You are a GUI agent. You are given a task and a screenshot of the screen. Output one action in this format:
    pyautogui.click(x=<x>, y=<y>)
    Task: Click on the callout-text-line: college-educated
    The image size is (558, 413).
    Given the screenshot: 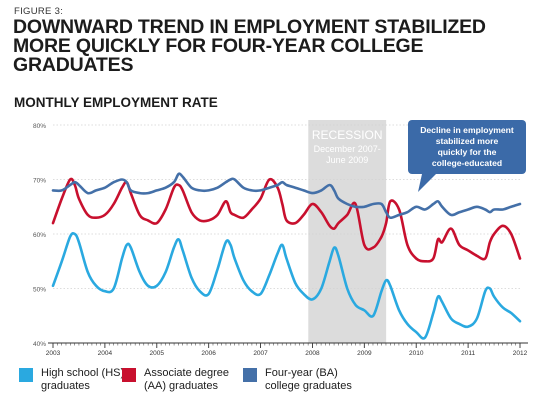 What is the action you would take?
    pyautogui.click(x=467, y=163)
    